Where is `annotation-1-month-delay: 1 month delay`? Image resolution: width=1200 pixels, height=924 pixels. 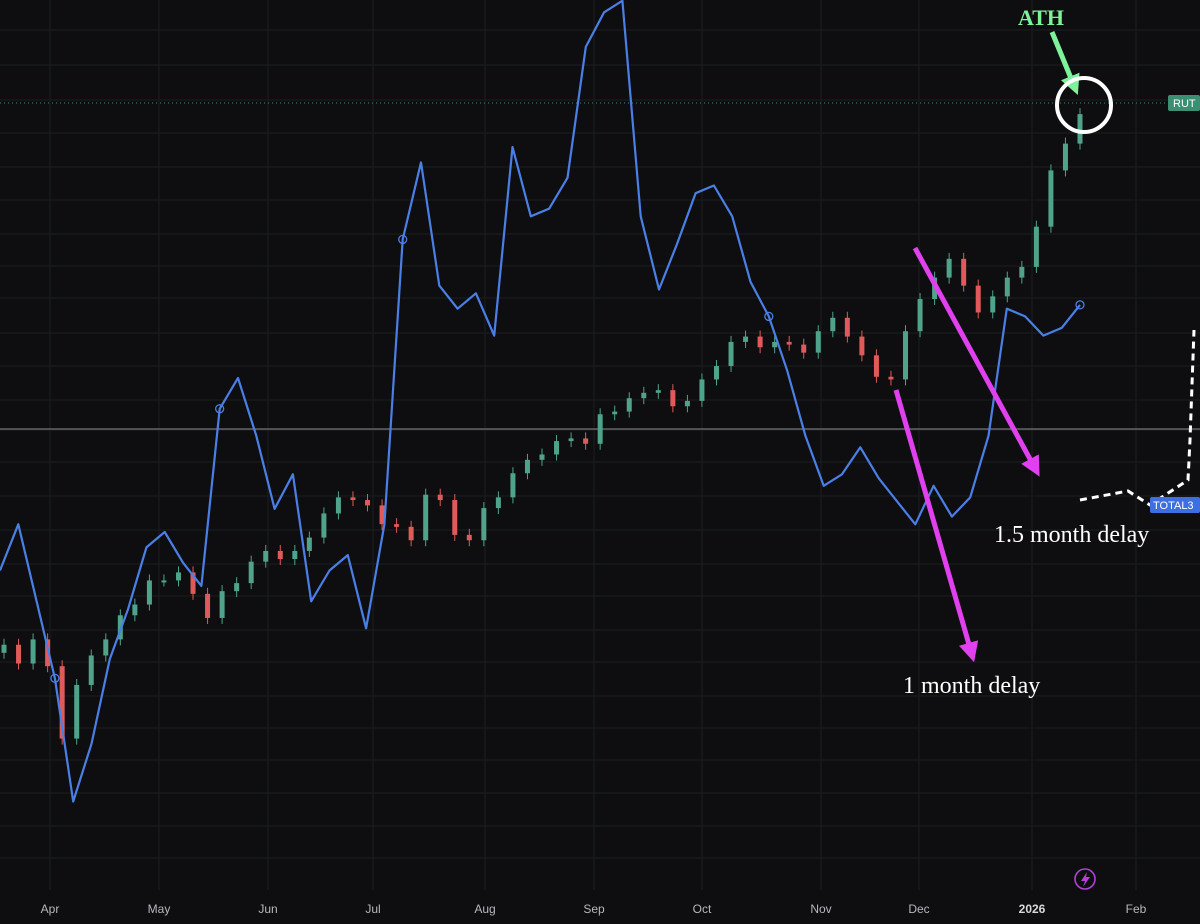 annotation-1-month-delay: 1 month delay is located at coordinates (971, 686).